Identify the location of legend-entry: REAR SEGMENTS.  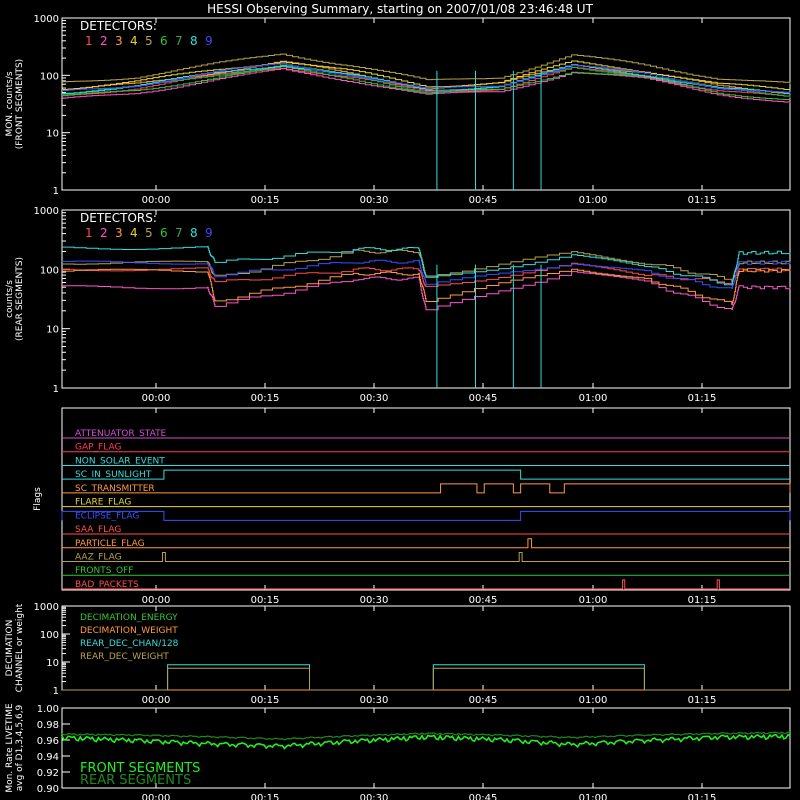
(135, 780).